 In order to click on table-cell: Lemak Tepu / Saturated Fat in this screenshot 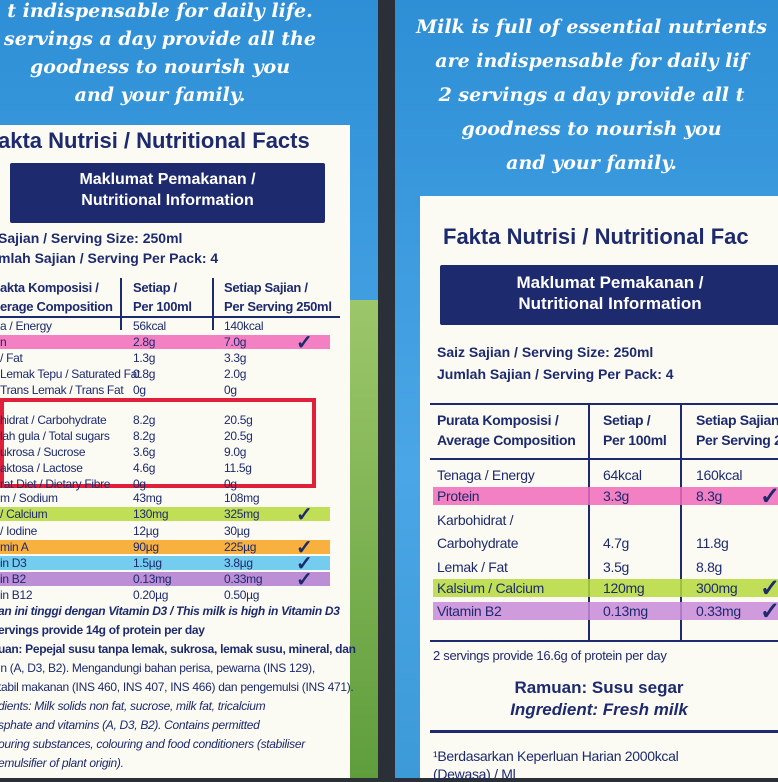, I will do `click(70, 374)`.